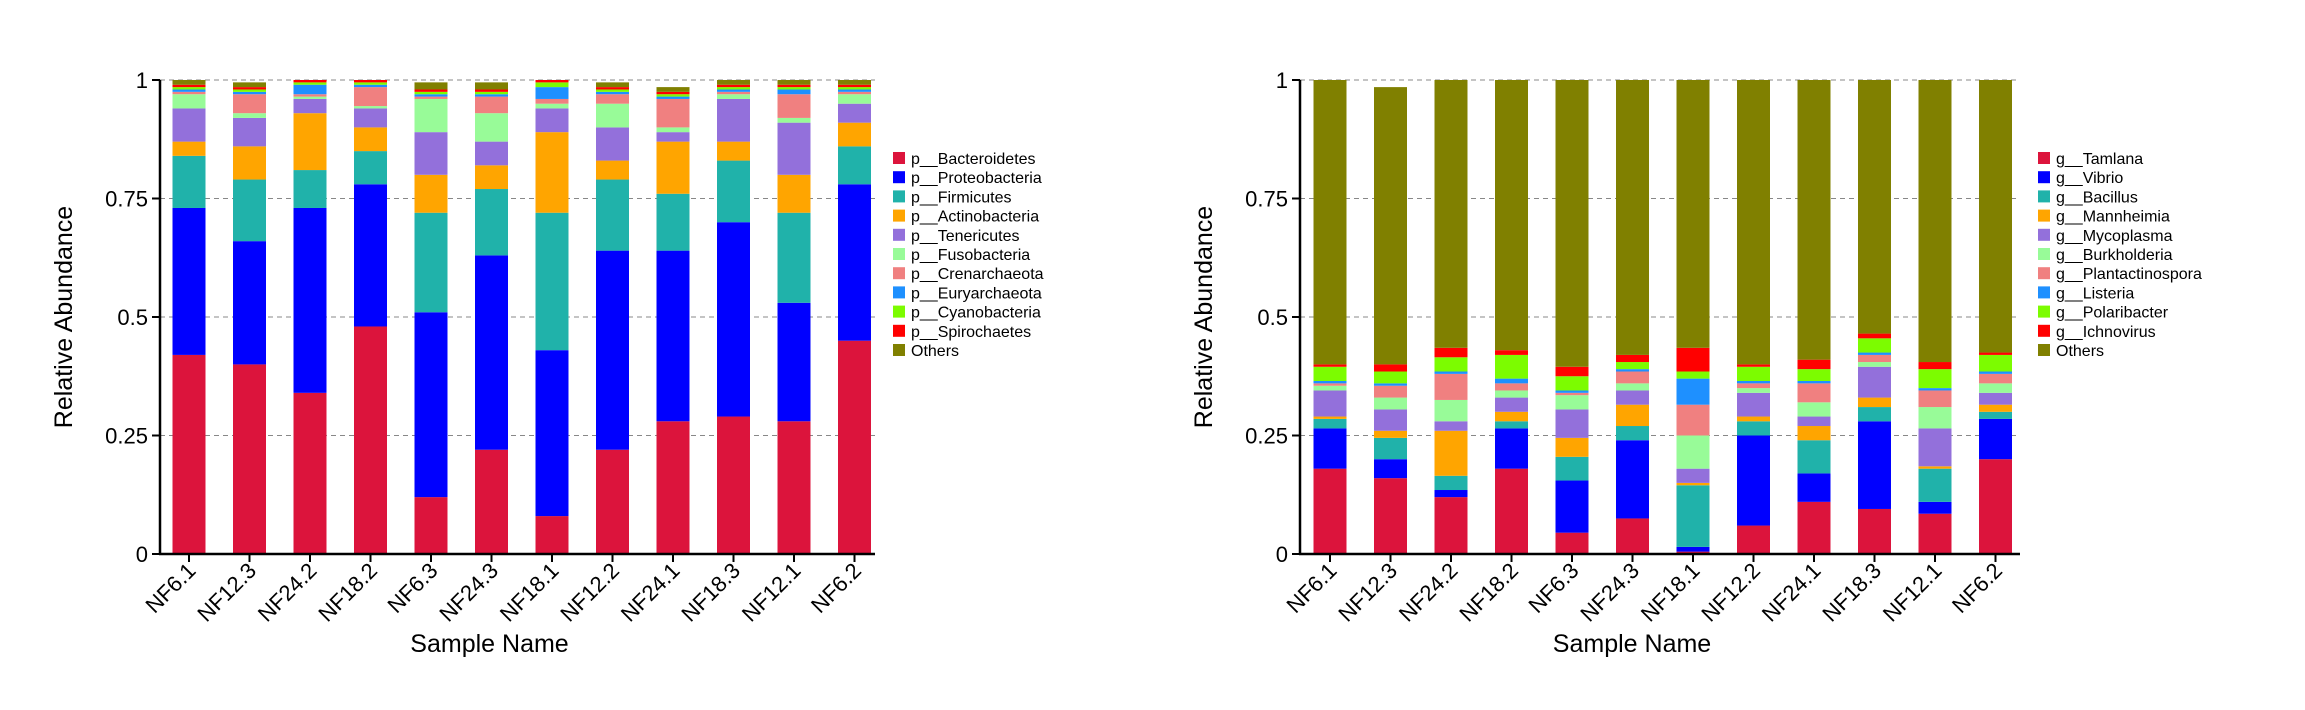 Image resolution: width=2305 pixels, height=710 pixels. I want to click on legend-label: p__Cyanobacteria, so click(976, 313).